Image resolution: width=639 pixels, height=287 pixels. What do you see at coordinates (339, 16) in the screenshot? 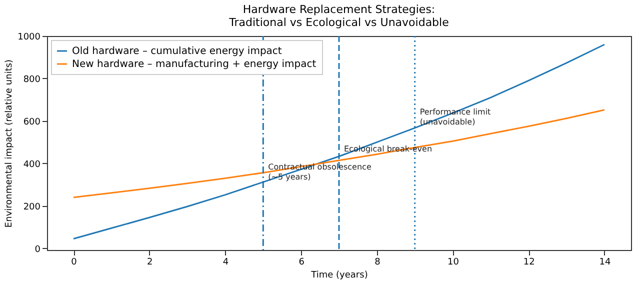
I see `chart-title: Hardware Replacement Strategies: Traditional vs Ecological vs Unavoidable` at bounding box center [339, 16].